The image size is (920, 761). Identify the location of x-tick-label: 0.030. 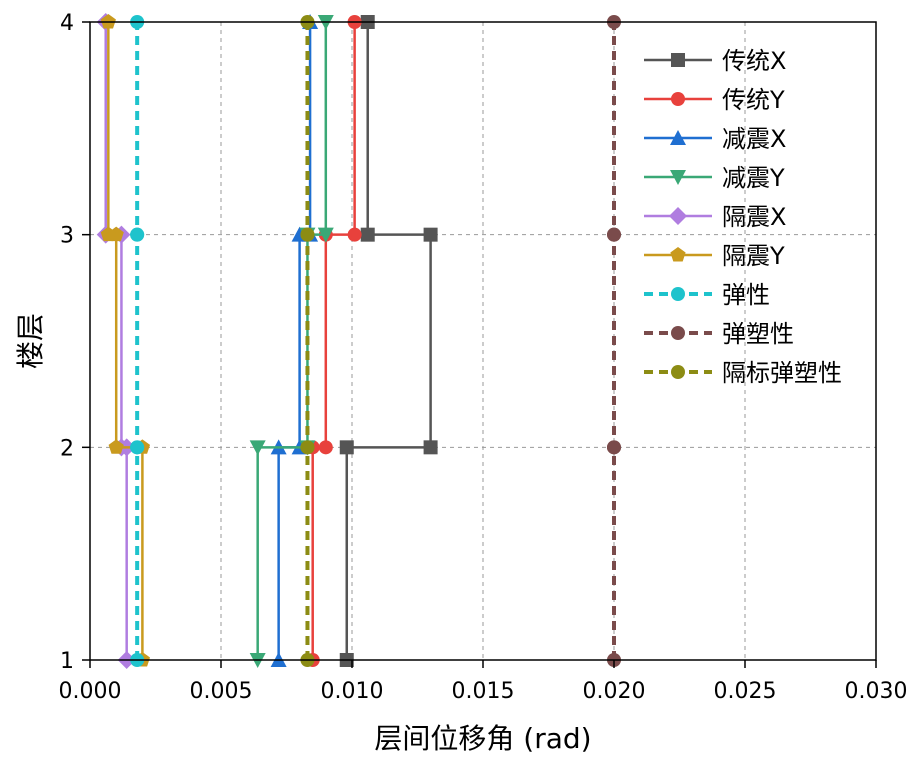
(876, 691).